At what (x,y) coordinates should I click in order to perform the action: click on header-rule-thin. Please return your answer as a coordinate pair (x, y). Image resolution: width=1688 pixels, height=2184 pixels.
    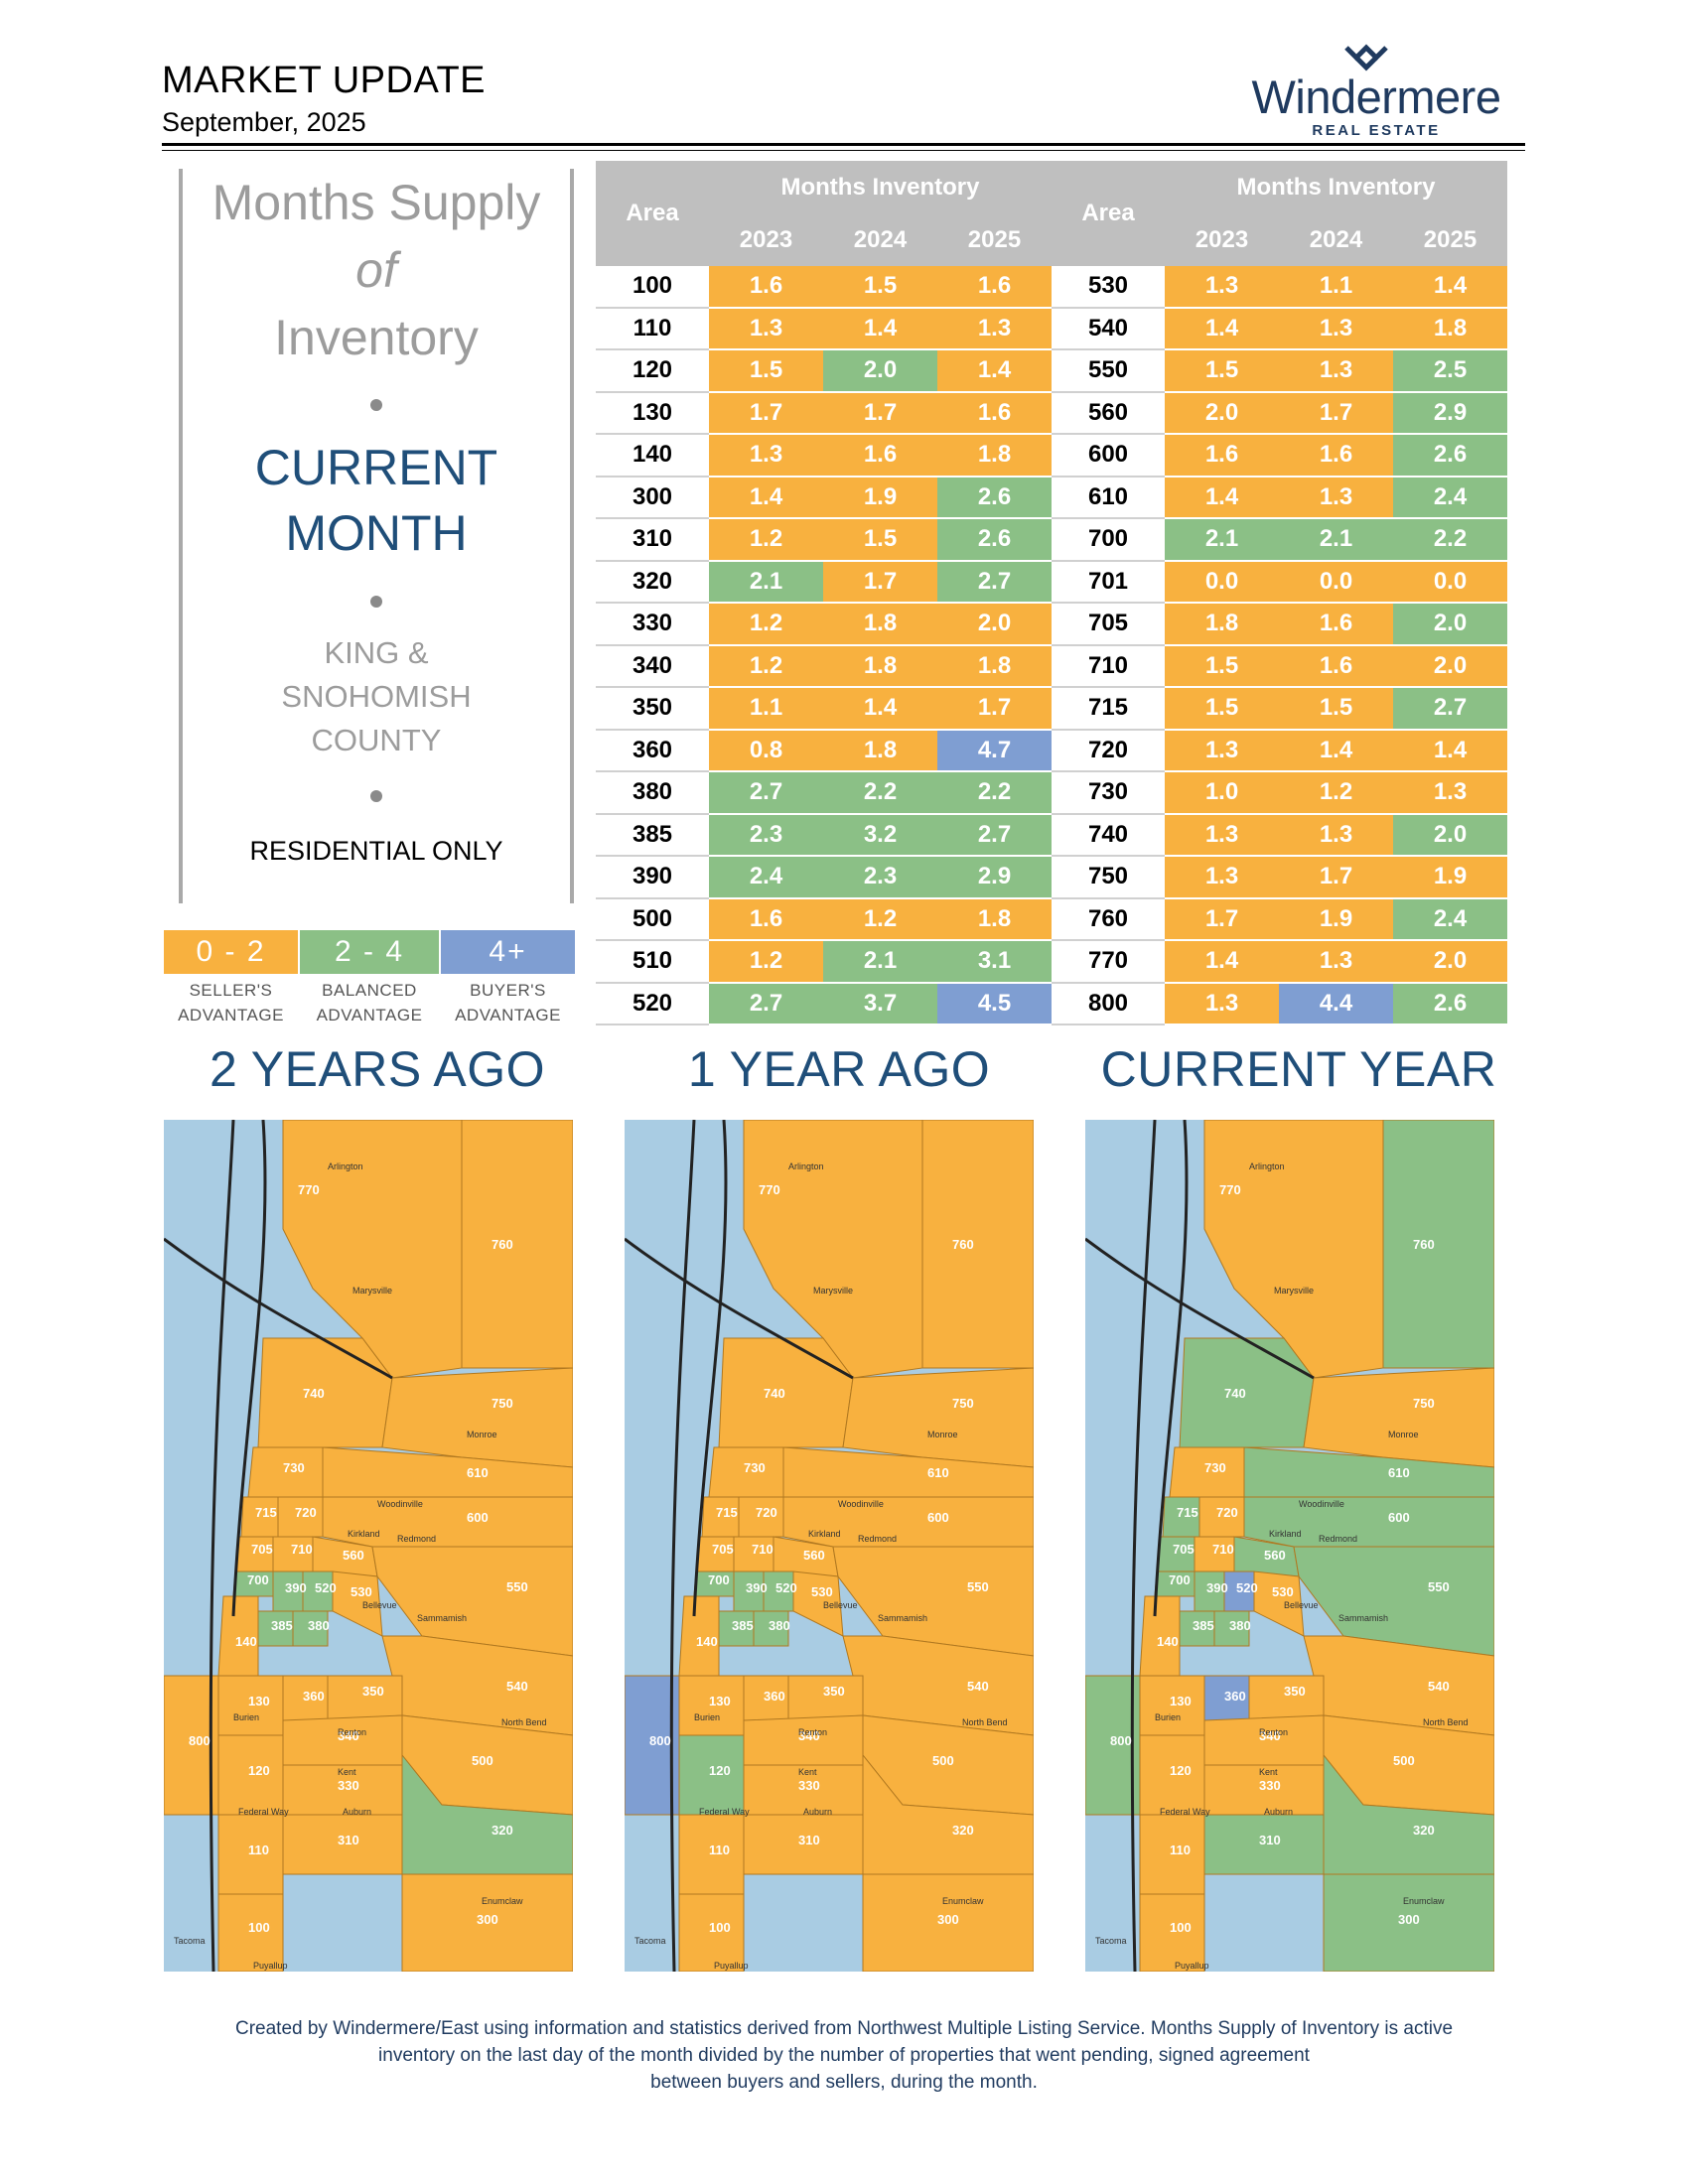
    Looking at the image, I should click on (843, 150).